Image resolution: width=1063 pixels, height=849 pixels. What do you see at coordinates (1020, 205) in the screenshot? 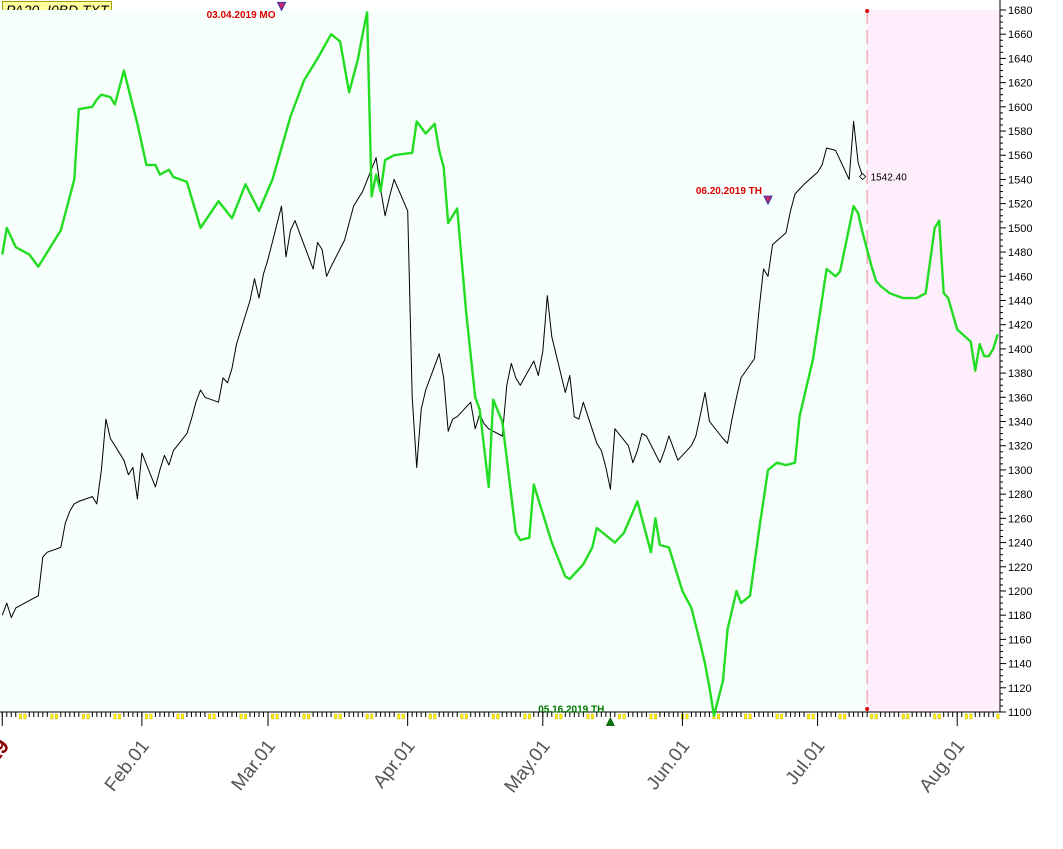
I see `y-tick-label-1520: 1520` at bounding box center [1020, 205].